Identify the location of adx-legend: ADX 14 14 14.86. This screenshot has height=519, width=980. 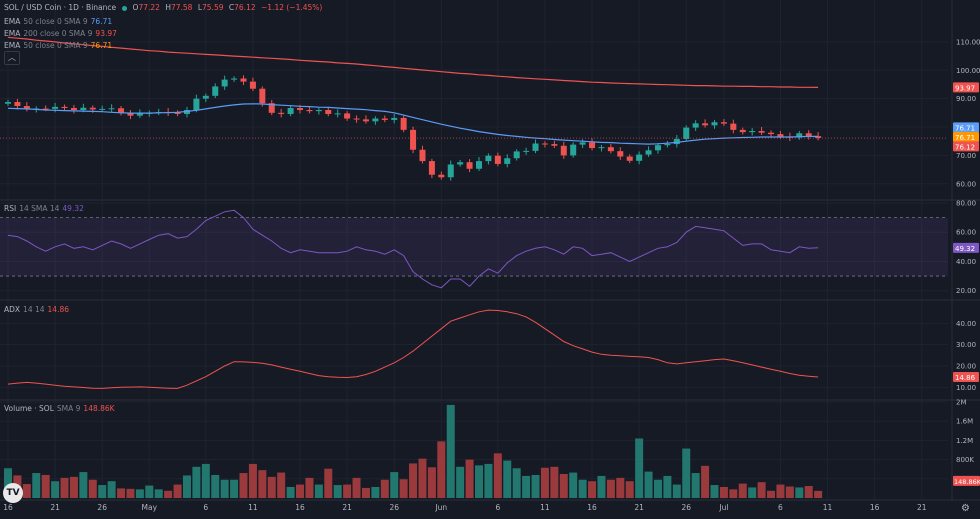
(38, 310).